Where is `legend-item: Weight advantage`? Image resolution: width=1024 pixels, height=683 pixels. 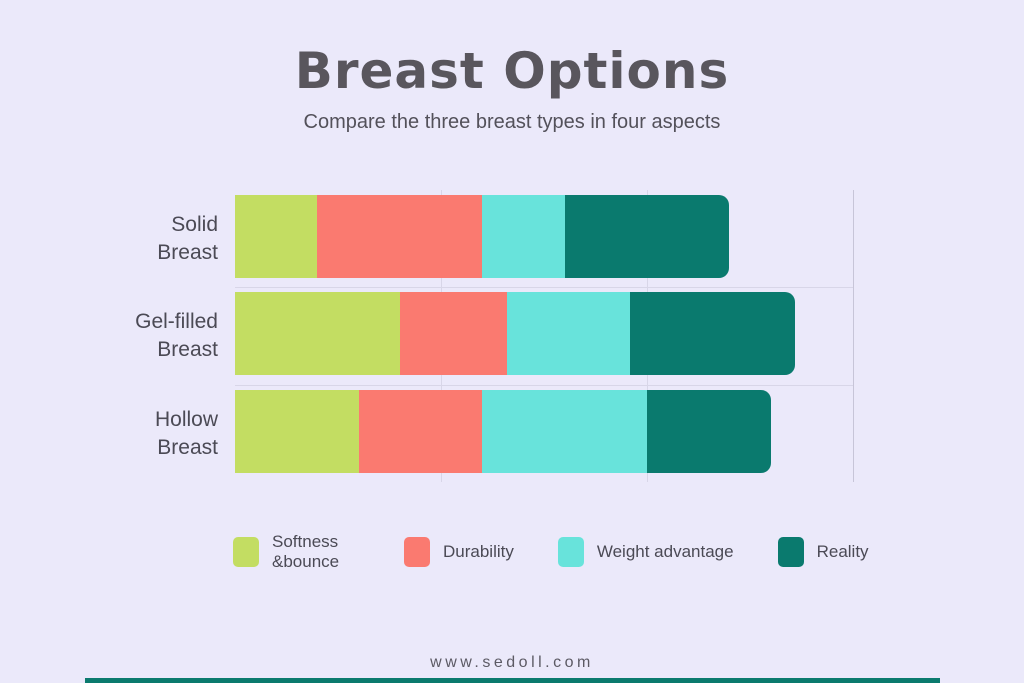
legend-item: Weight advantage is located at coordinates (645, 552).